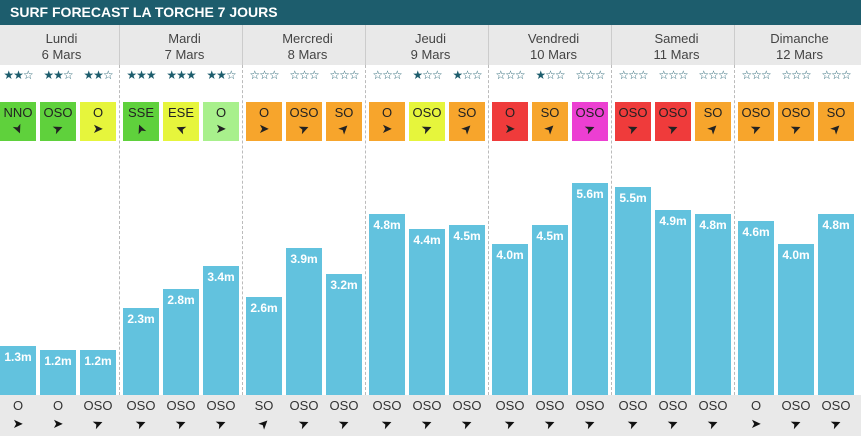 This screenshot has height=436, width=861. Describe the element at coordinates (184, 38) in the screenshot. I see `day-name: Mardi` at that location.